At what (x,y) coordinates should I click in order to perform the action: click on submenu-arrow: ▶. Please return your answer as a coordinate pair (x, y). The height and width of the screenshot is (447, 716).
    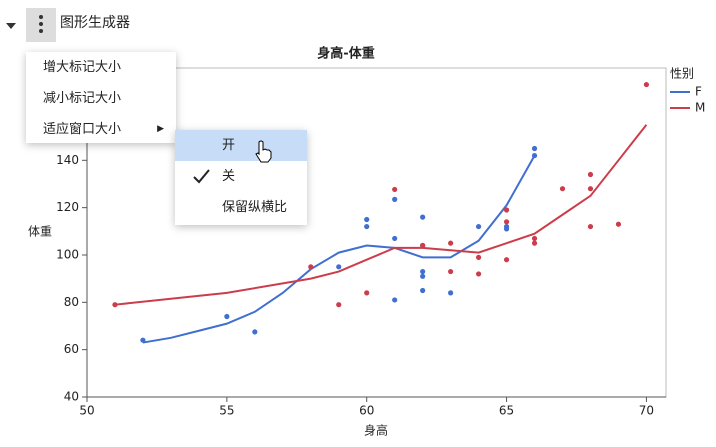
    Looking at the image, I should click on (160, 129).